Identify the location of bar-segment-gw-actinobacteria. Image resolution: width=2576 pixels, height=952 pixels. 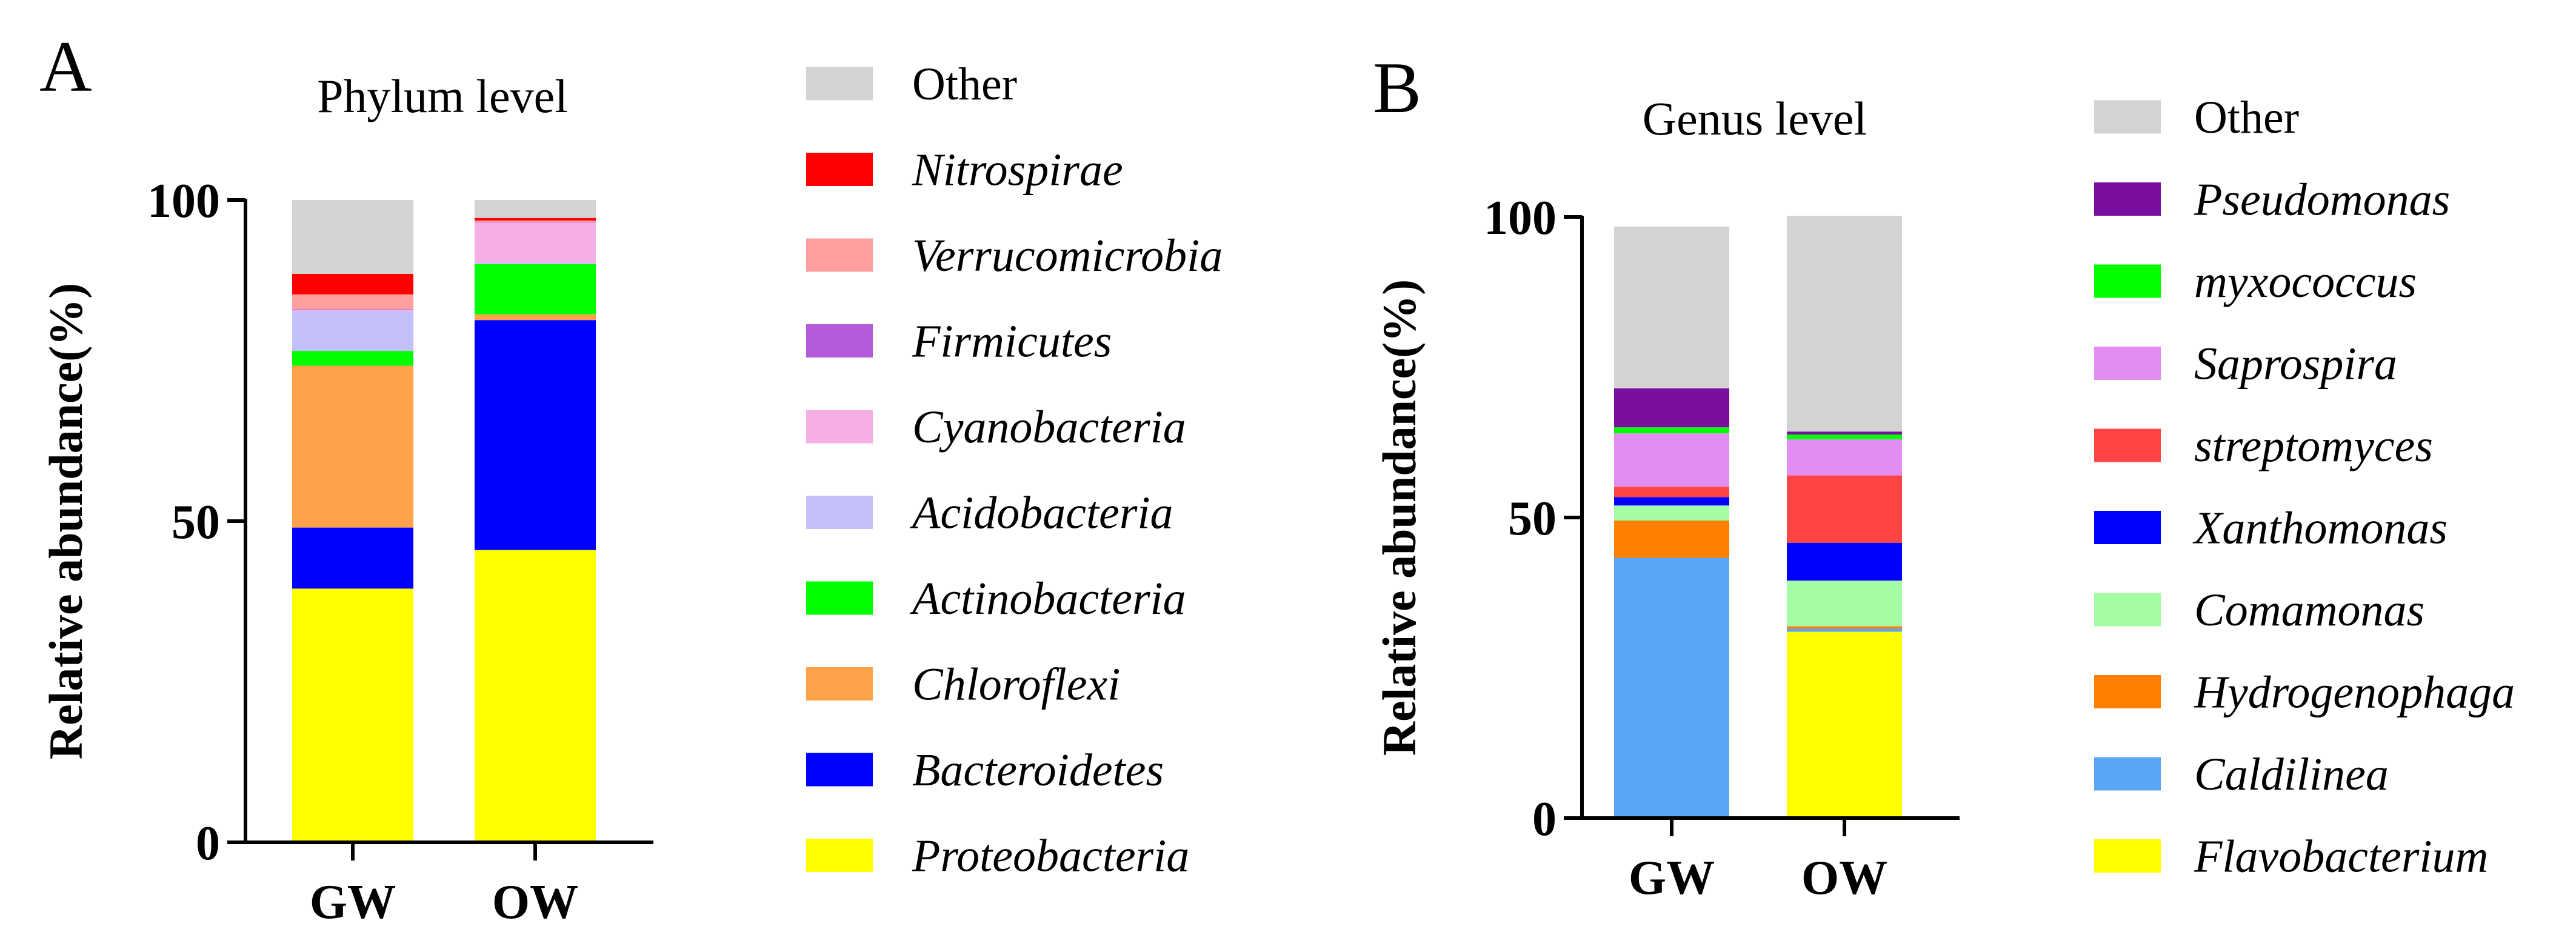
(352, 358).